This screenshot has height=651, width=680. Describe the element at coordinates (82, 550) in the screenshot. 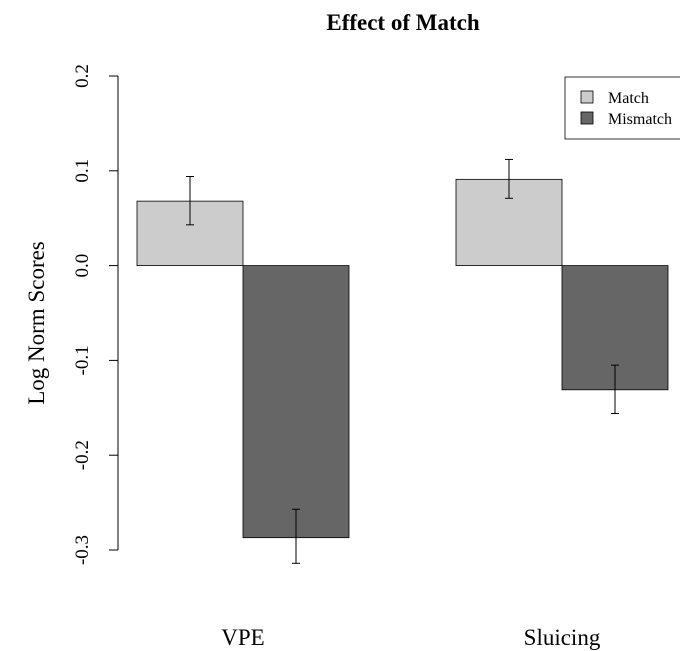

I see `y-tick-label: -0.3` at that location.